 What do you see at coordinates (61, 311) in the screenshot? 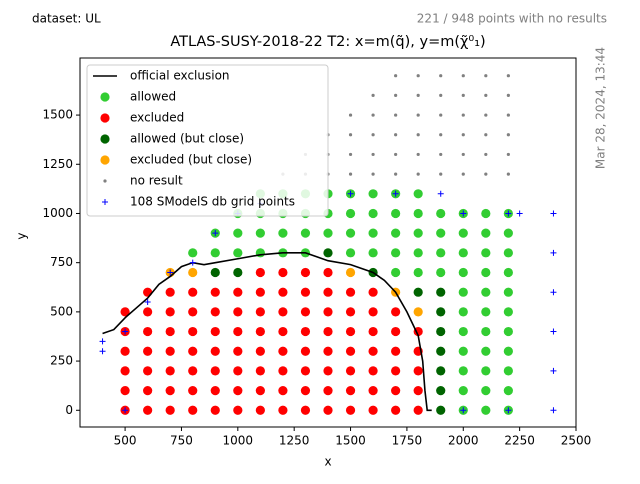
I see `y-tick-label: 500` at bounding box center [61, 311].